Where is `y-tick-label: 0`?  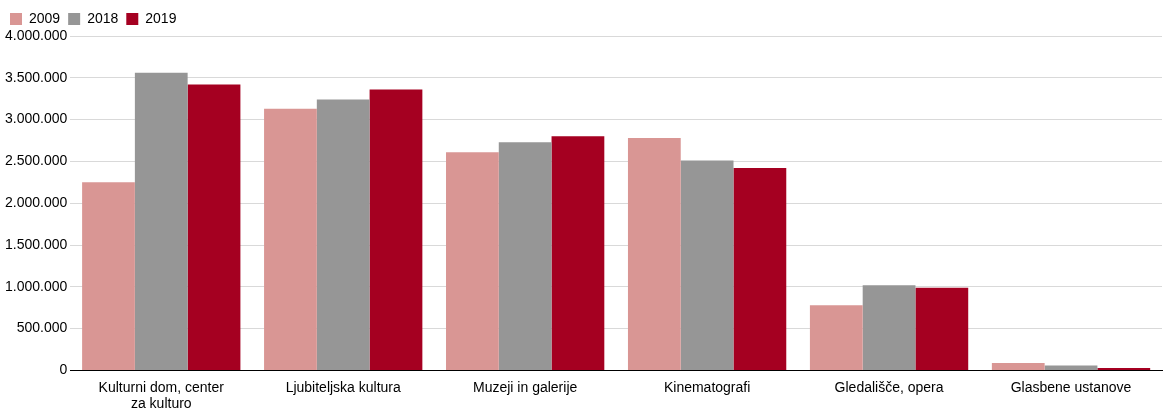
y-tick-label: 0 is located at coordinates (63, 369).